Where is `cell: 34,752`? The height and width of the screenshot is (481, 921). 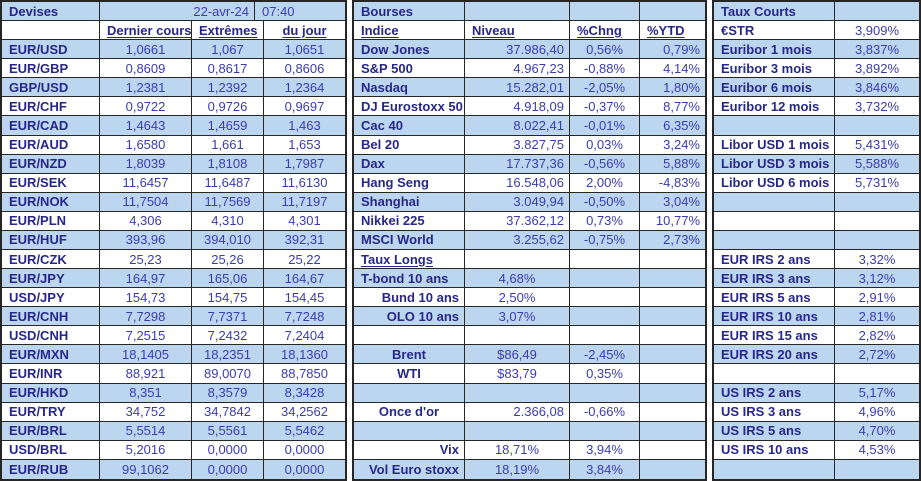
cell: 34,752 is located at coordinates (146, 412).